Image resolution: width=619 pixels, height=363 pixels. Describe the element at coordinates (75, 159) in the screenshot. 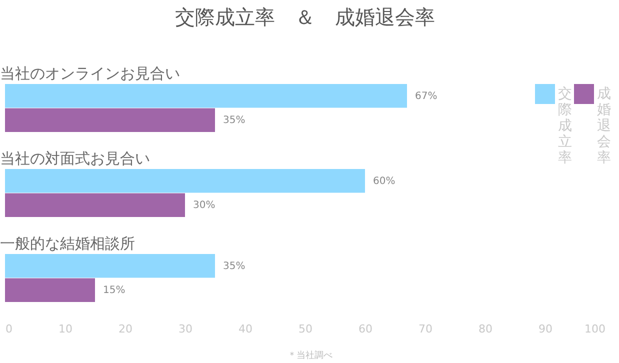

I see `y-tick-label: 当社の対面式お見合い` at that location.